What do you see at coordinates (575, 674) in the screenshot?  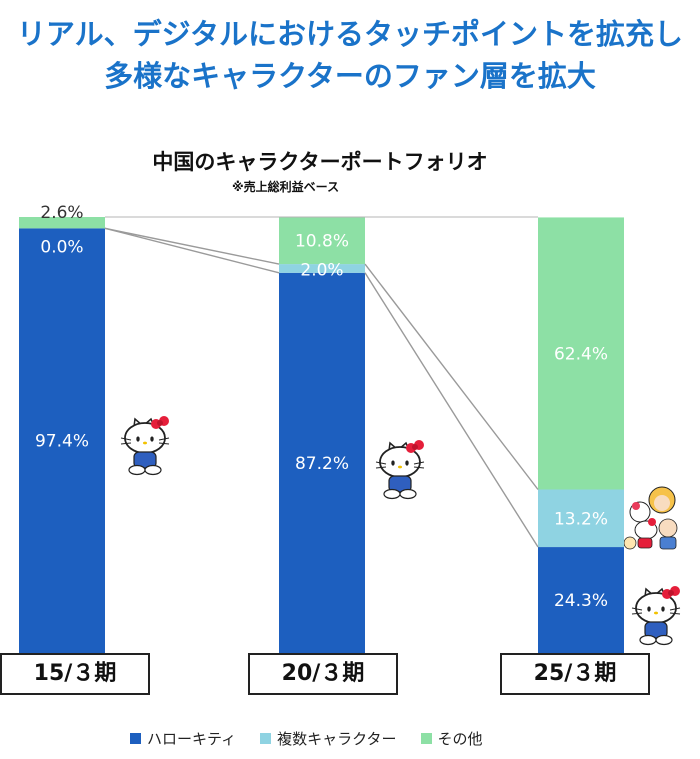 I see `period-label-25-3: 25/３期` at bounding box center [575, 674].